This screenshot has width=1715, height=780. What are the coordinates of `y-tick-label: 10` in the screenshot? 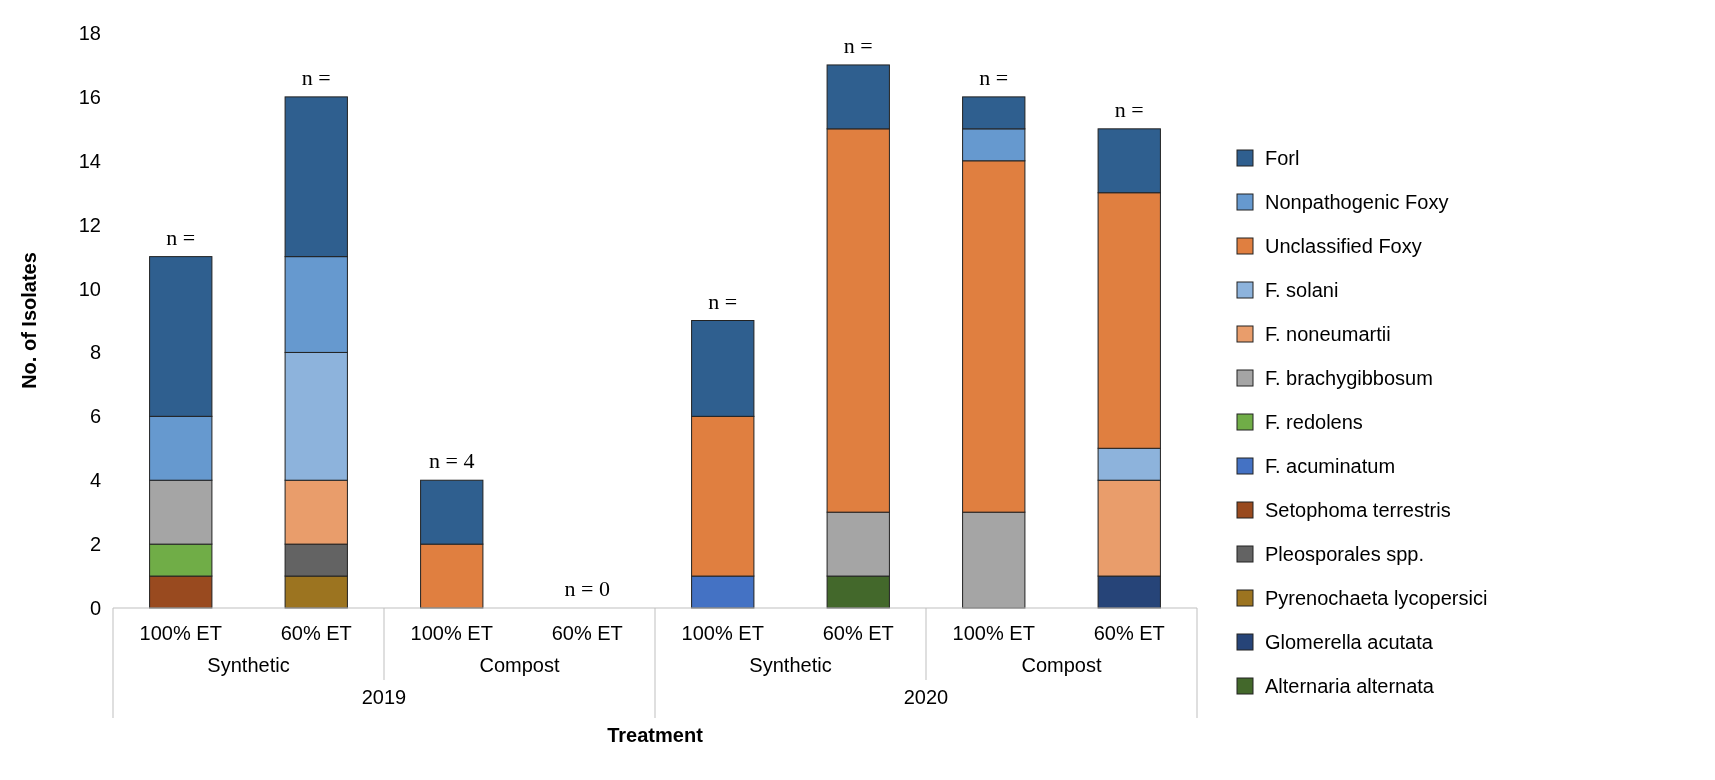 It's located at (89, 288).